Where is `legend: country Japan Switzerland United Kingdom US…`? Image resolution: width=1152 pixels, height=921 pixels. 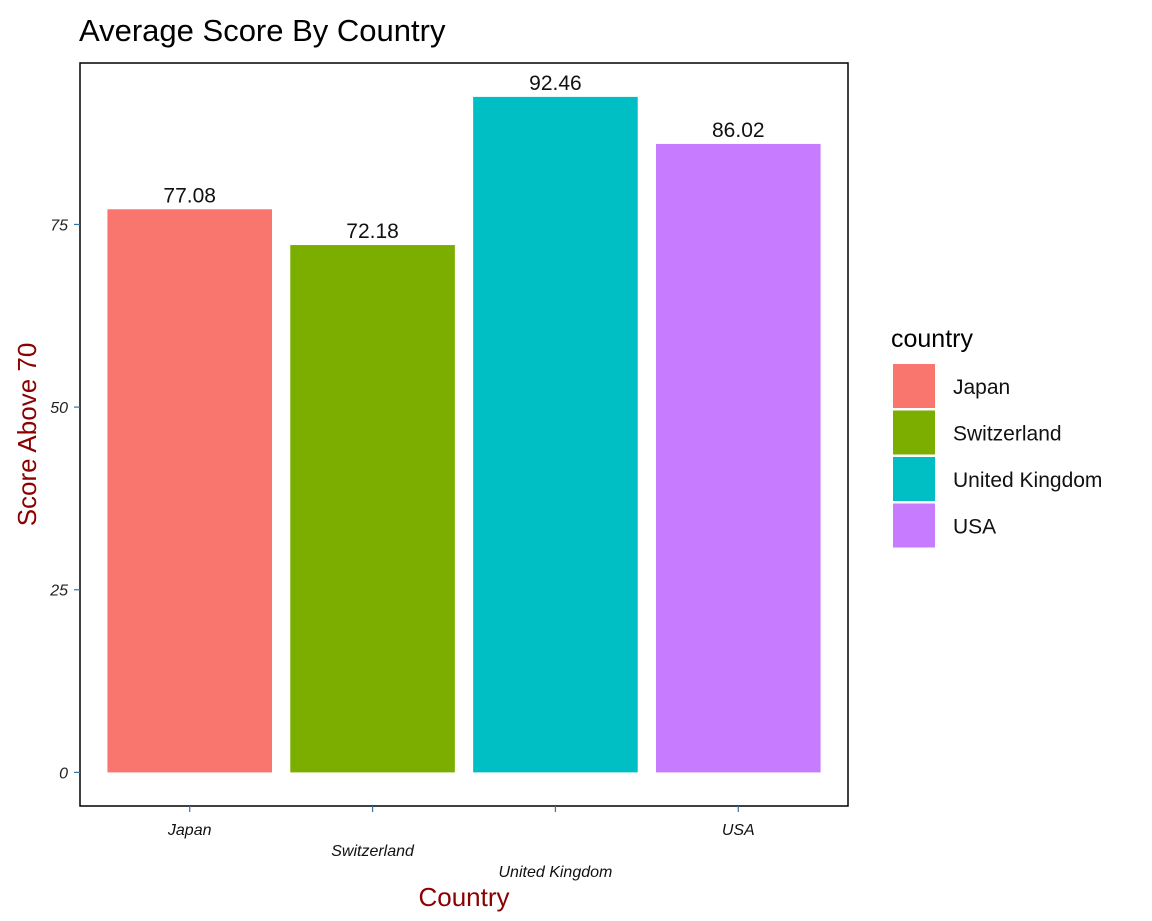
legend: country Japan Switzerland United Kingdom US… is located at coordinates (996, 437).